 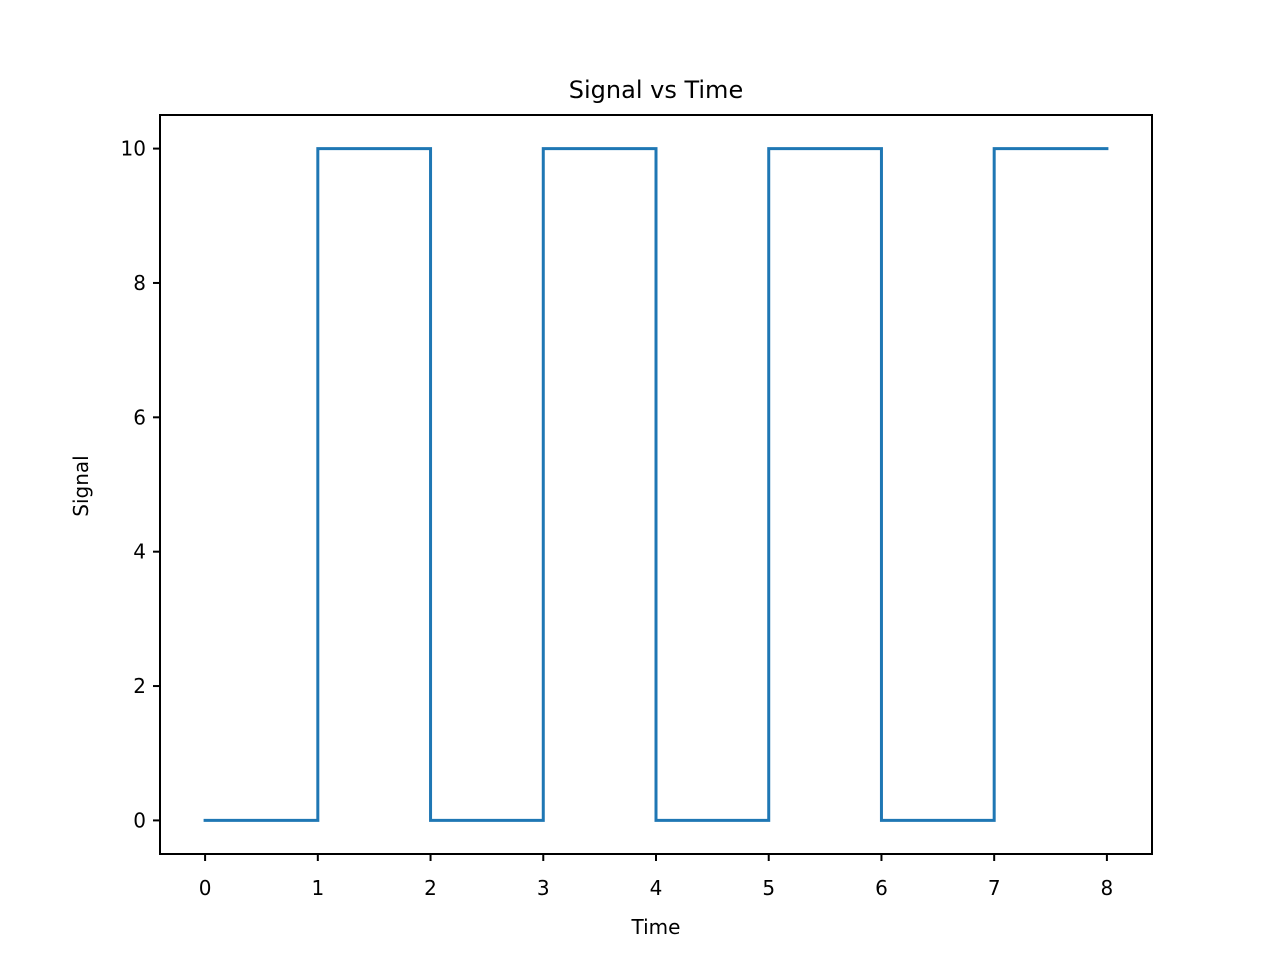 I want to click on x-axis-label: Time, so click(x=656, y=927).